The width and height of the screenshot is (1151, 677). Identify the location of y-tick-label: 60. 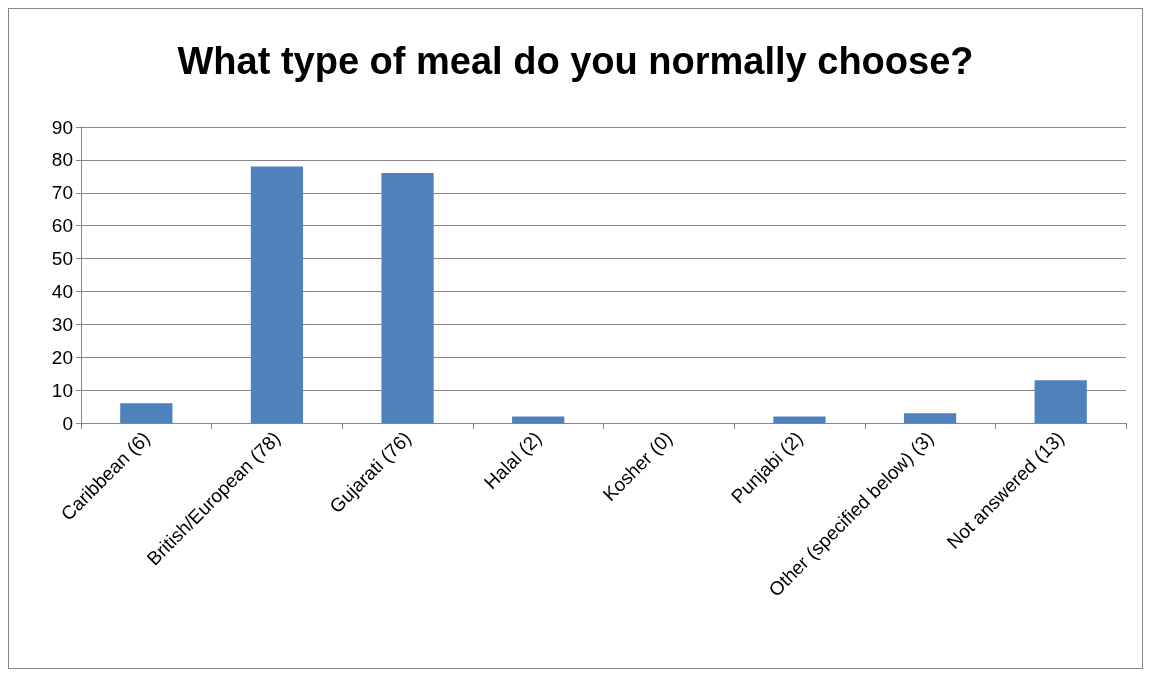
(62, 226).